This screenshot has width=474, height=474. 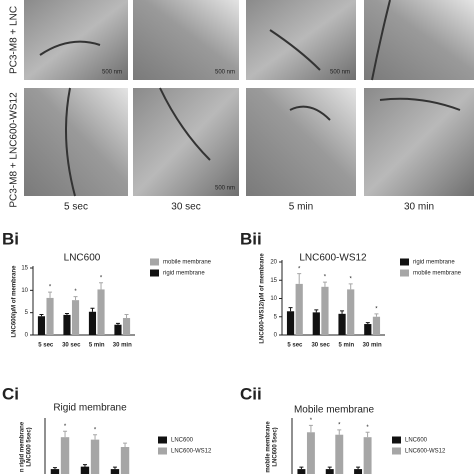 What do you see at coordinates (15, 301) in the screenshot?
I see `y-axis-label: LNC600/μM of membrane` at bounding box center [15, 301].